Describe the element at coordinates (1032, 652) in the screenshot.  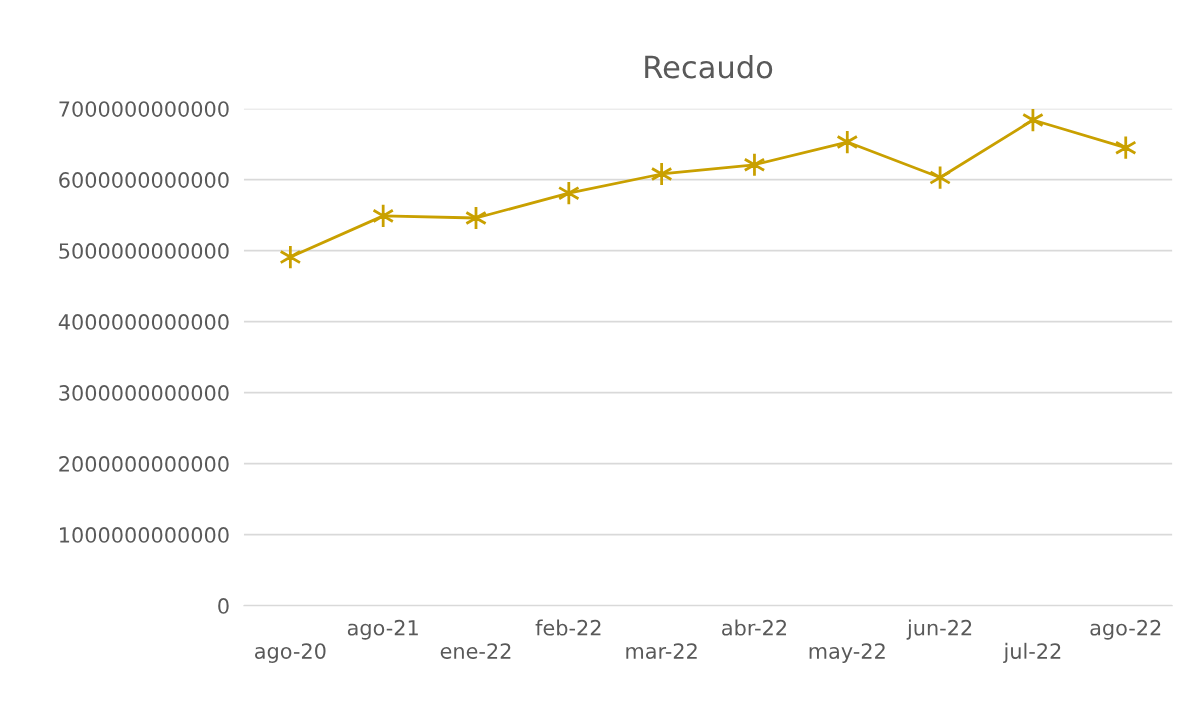
I see `x-tick-label: jul-22` at that location.